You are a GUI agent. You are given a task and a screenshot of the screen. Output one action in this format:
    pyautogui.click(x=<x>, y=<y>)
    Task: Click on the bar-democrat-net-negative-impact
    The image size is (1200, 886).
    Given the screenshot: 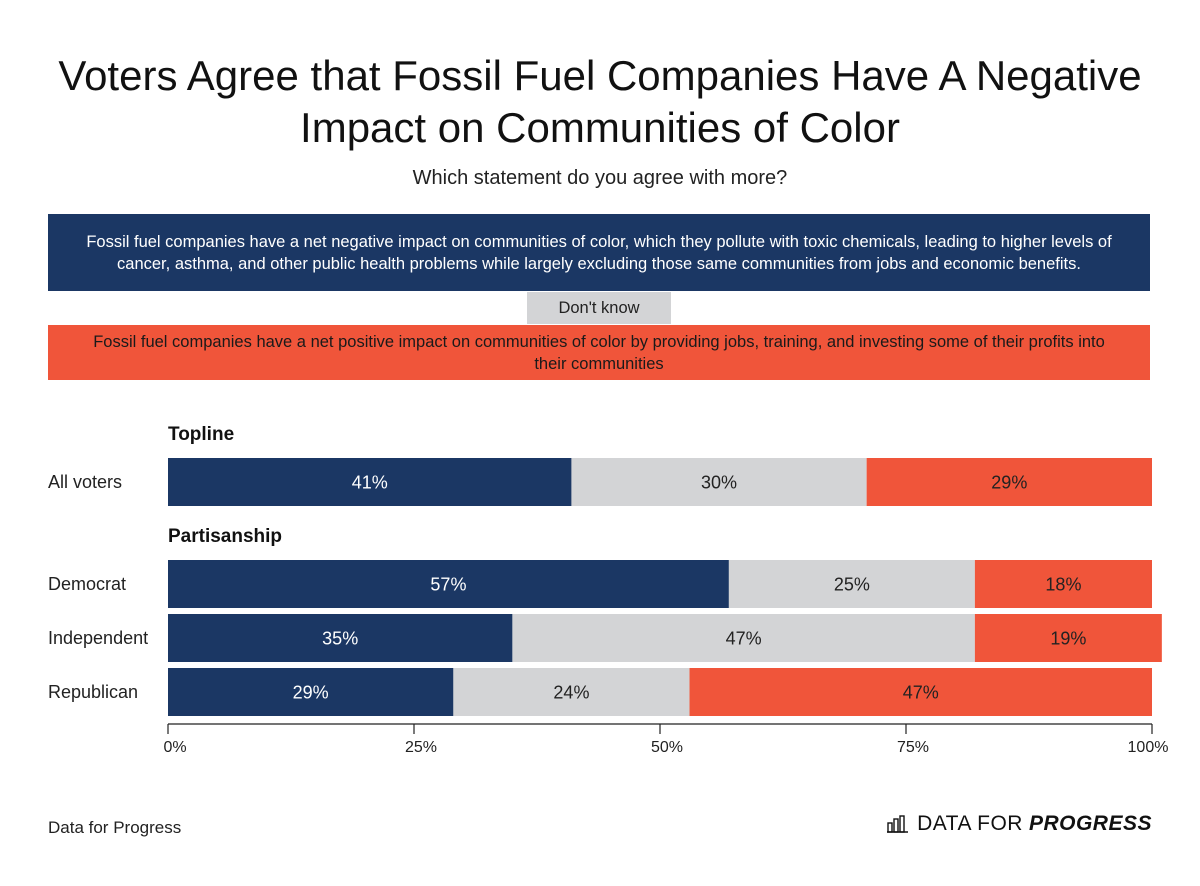 What is the action you would take?
    pyautogui.click(x=448, y=584)
    